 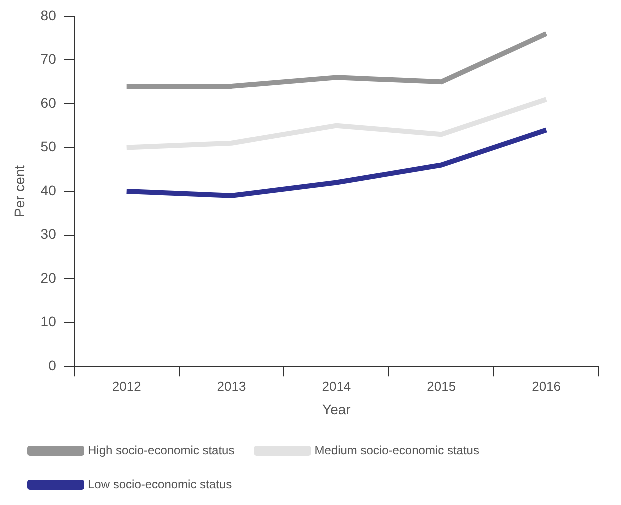 What do you see at coordinates (48, 190) in the screenshot?
I see `y-tick-label: 40` at bounding box center [48, 190].